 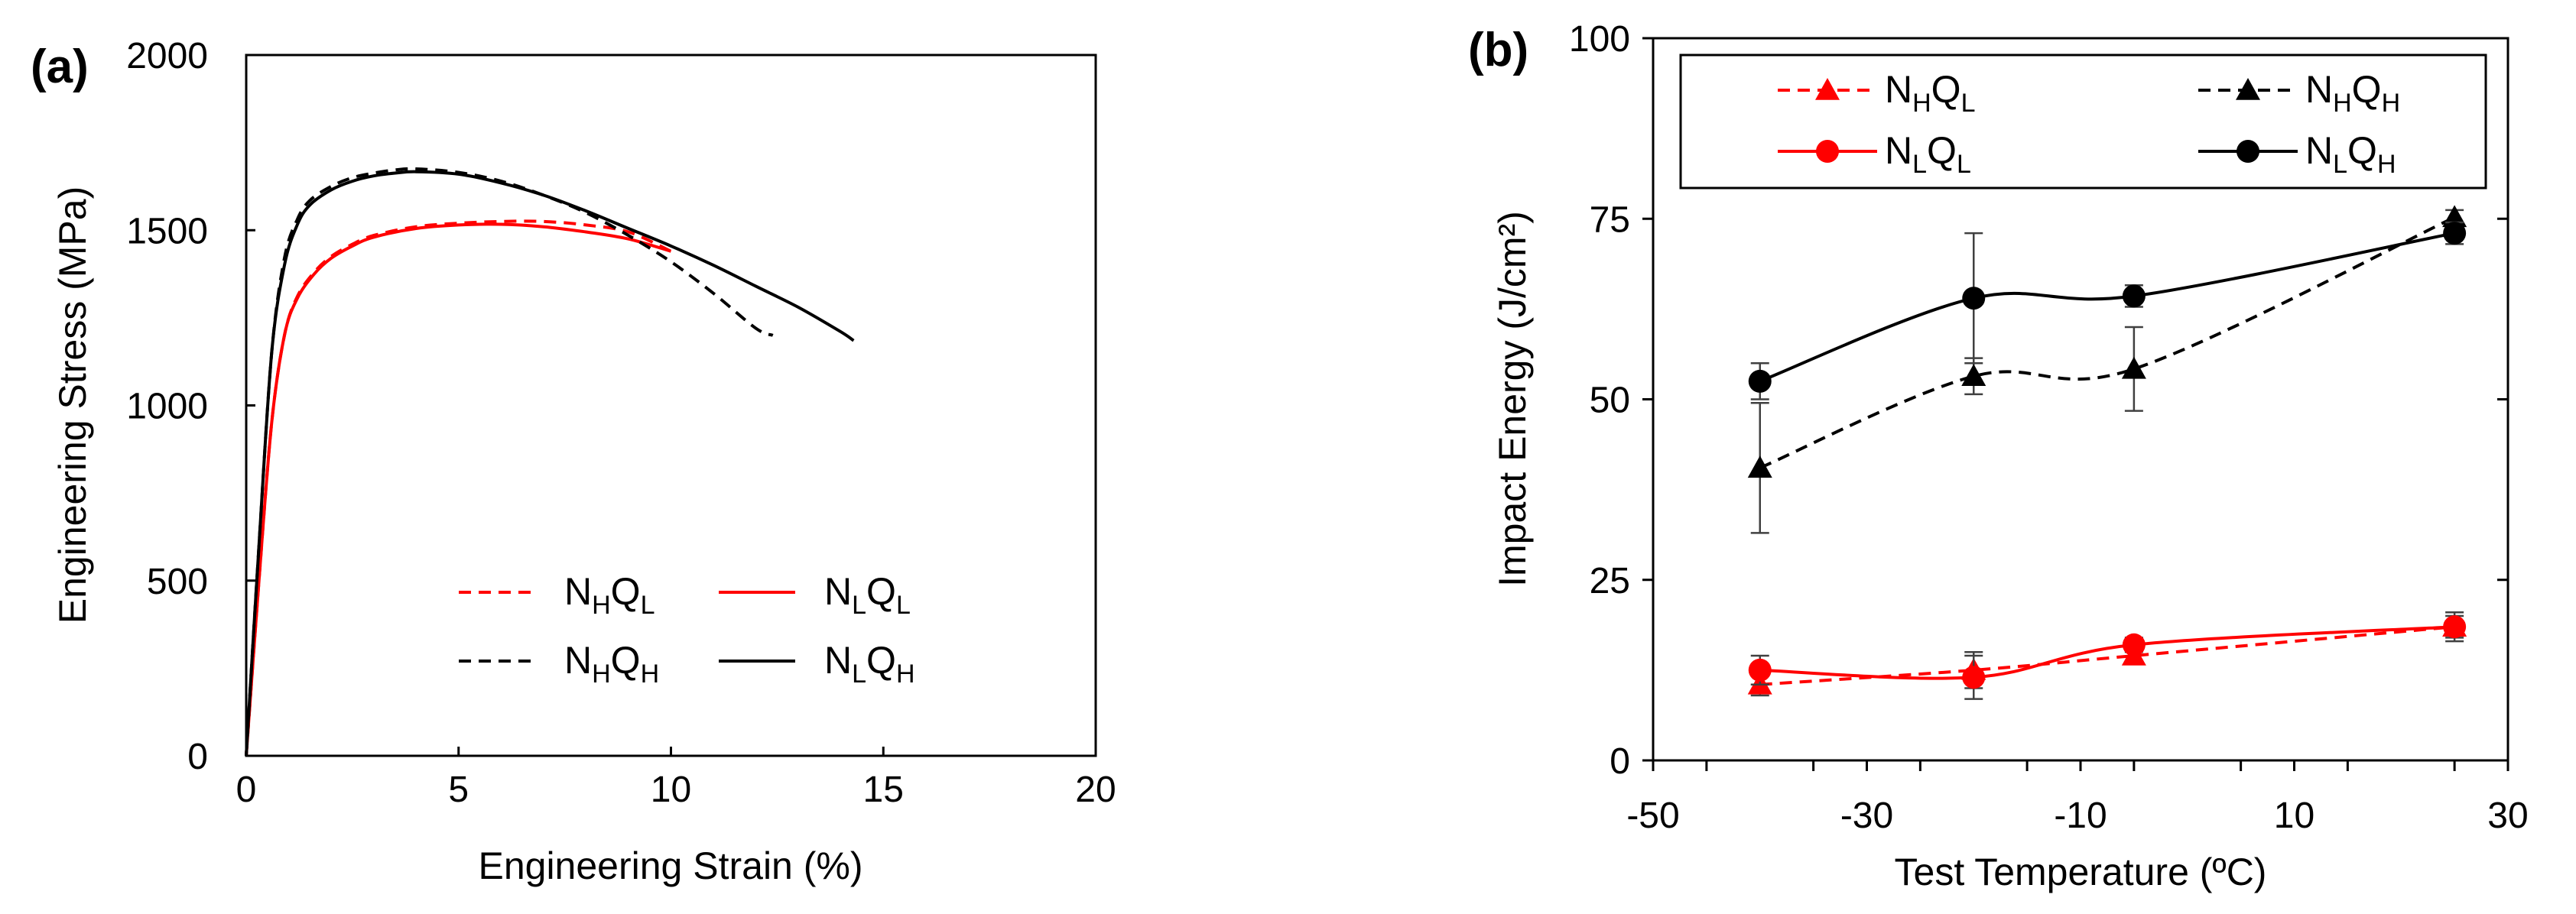 What do you see at coordinates (2295, 816) in the screenshot?
I see `panel-b-x-tick-label: 10` at bounding box center [2295, 816].